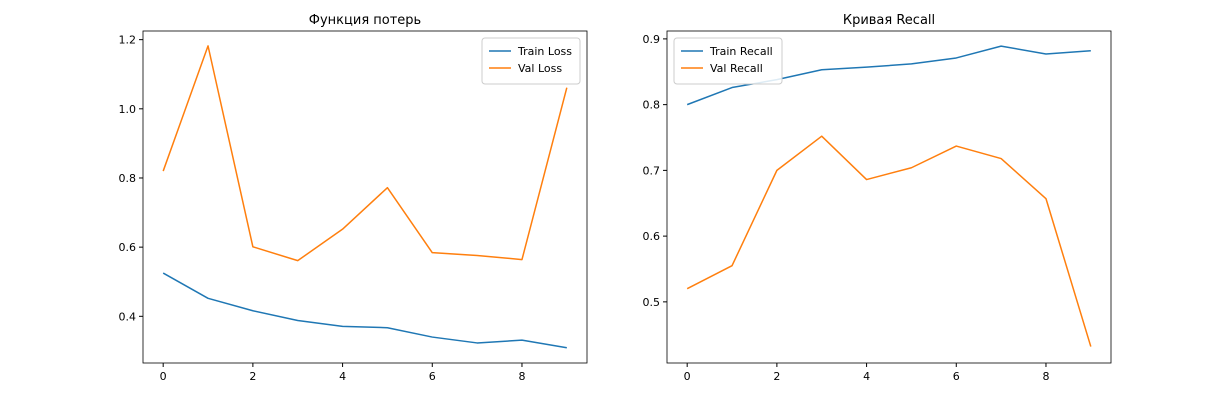  Describe the element at coordinates (128, 316) in the screenshot. I see `y-tick-label: 0.4` at that location.